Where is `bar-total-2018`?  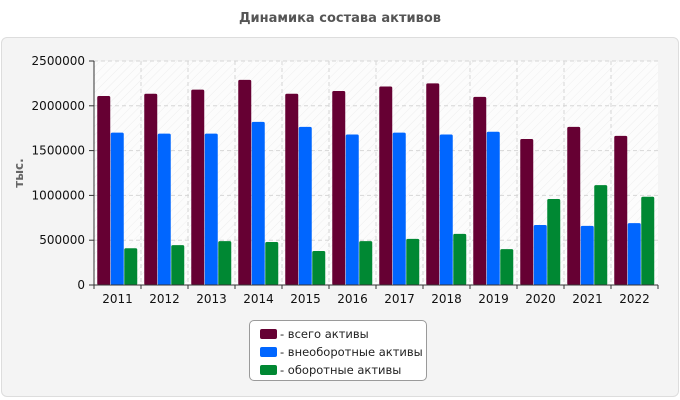 bar-total-2018 is located at coordinates (433, 184).